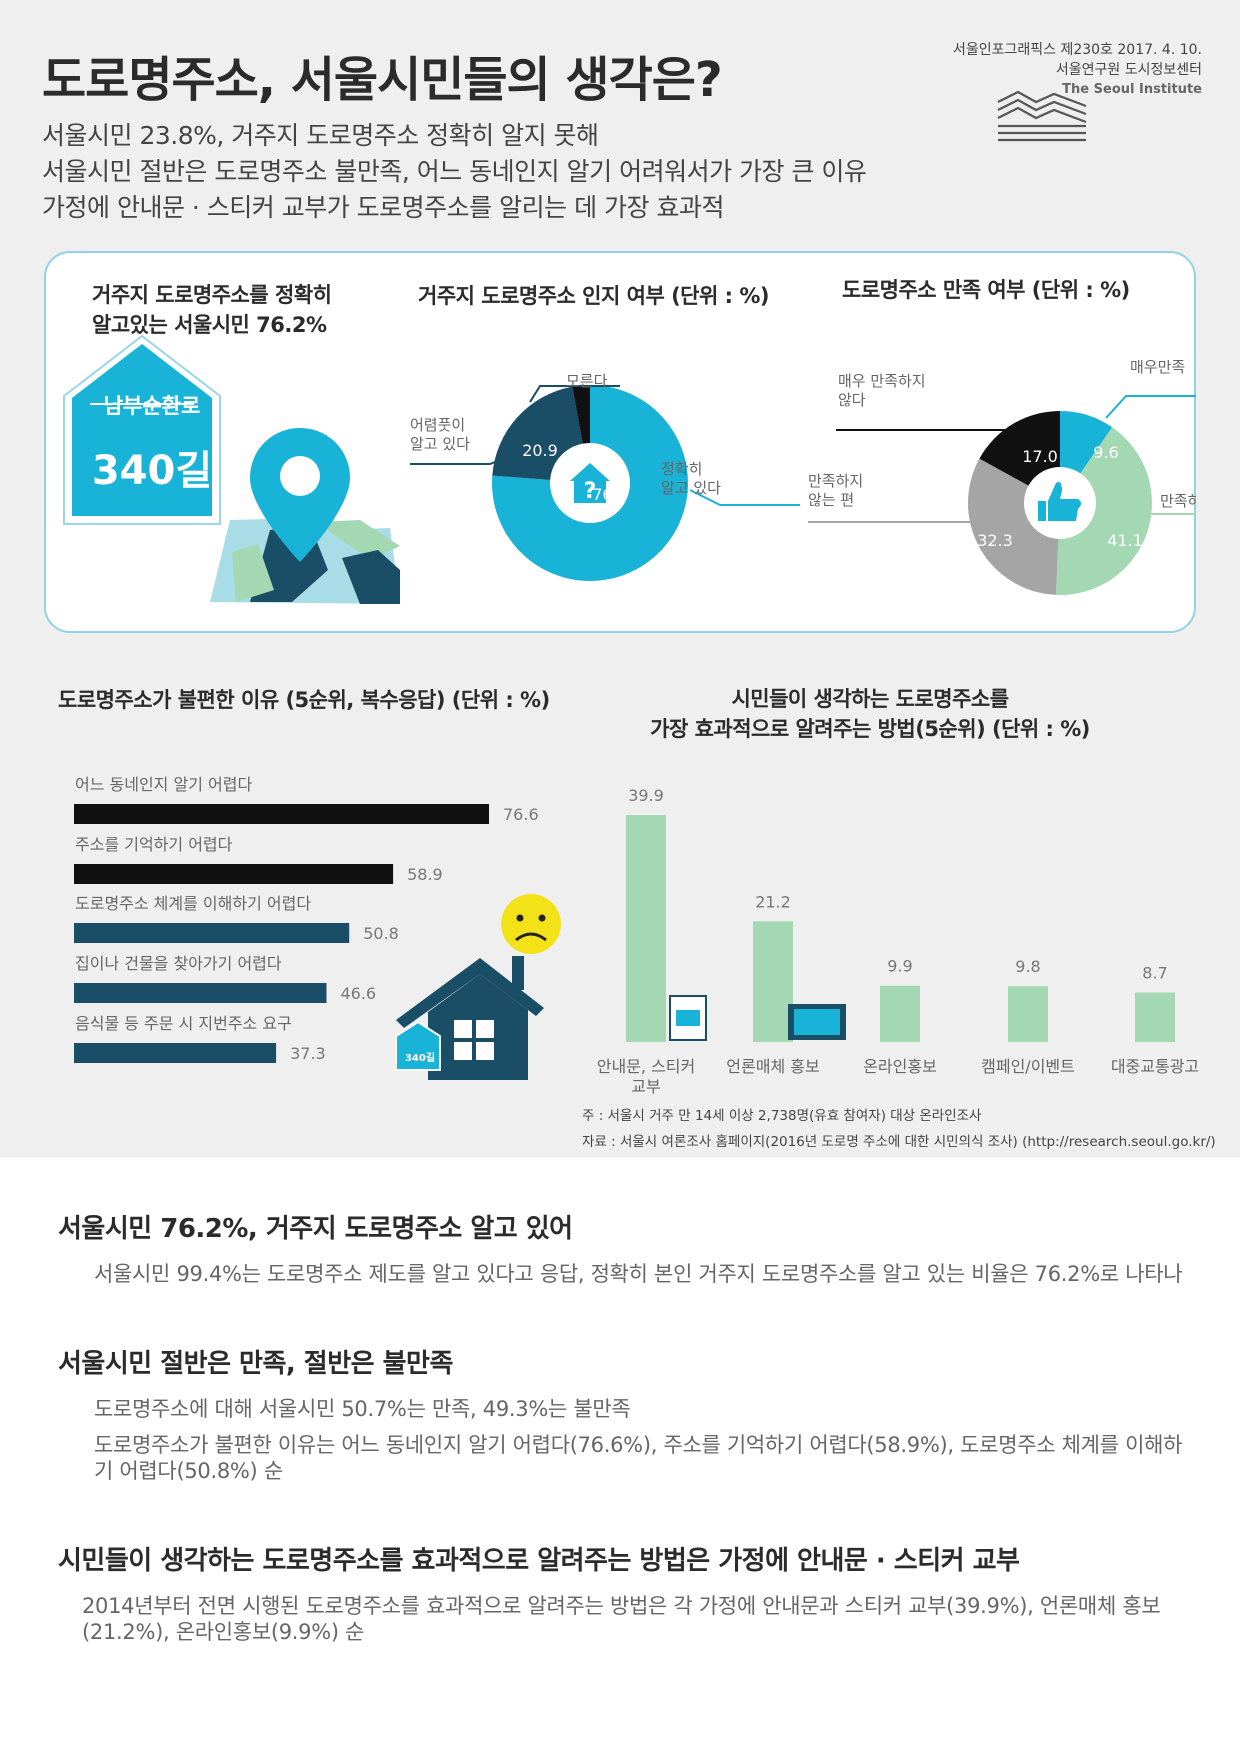 The image size is (1240, 1754). Describe the element at coordinates (1178, 501) in the screenshot. I see `slice-label: 만족하는 편` at that location.